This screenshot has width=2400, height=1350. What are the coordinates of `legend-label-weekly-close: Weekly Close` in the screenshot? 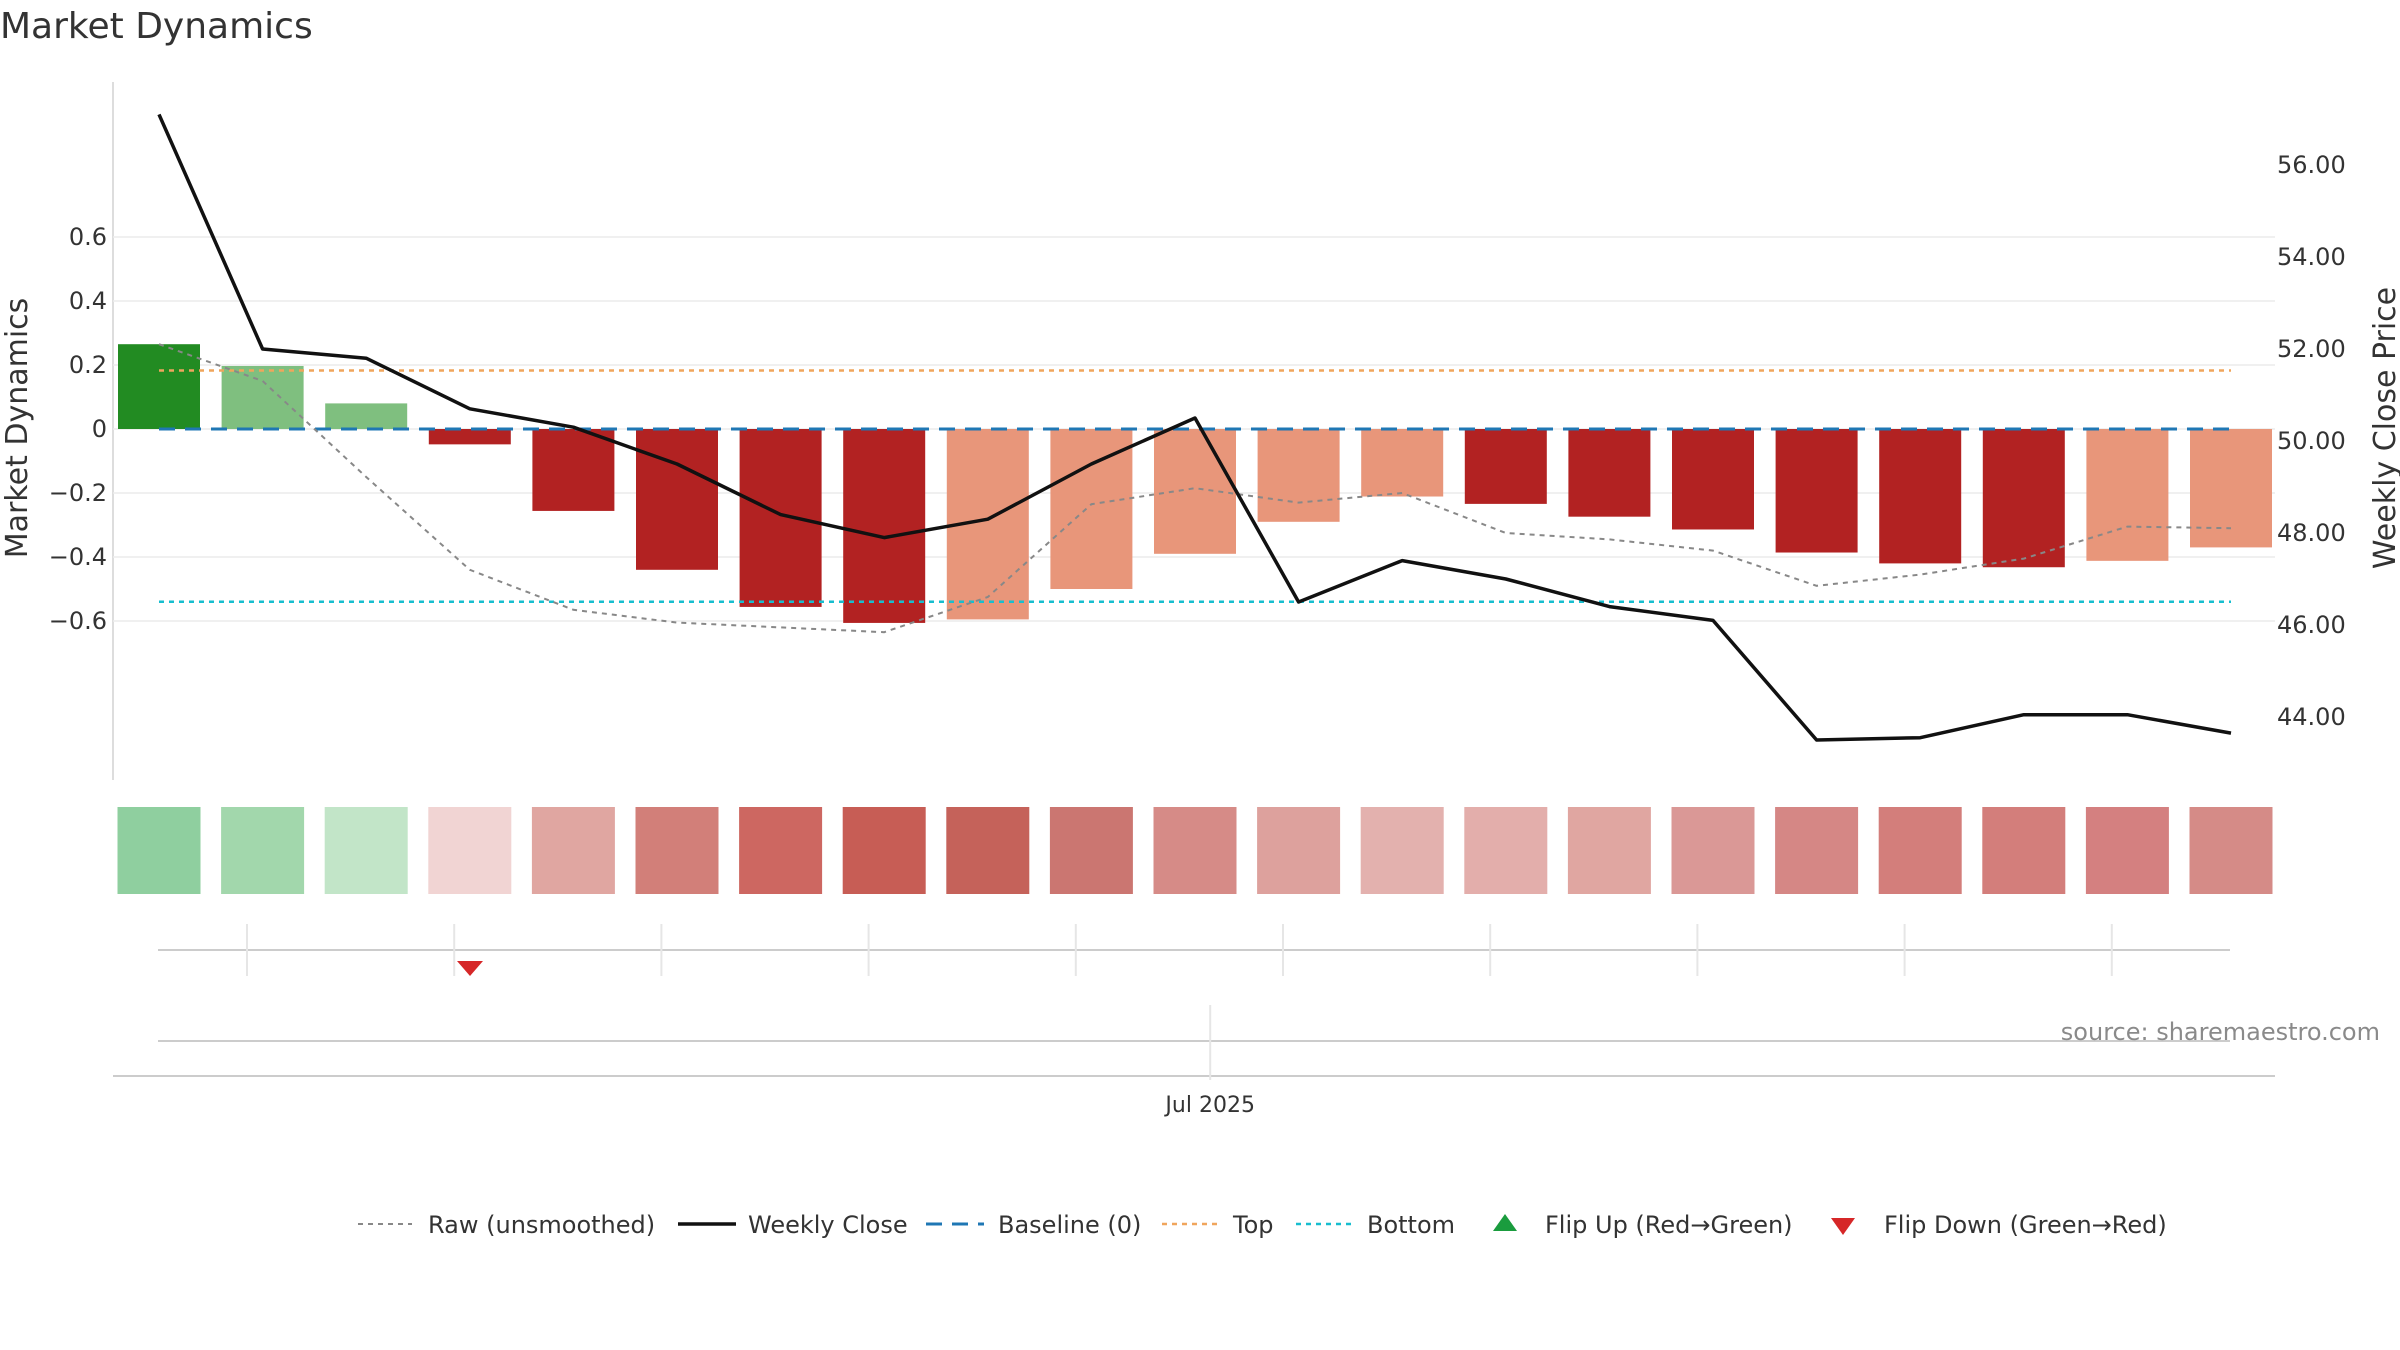 It's located at (828, 1225).